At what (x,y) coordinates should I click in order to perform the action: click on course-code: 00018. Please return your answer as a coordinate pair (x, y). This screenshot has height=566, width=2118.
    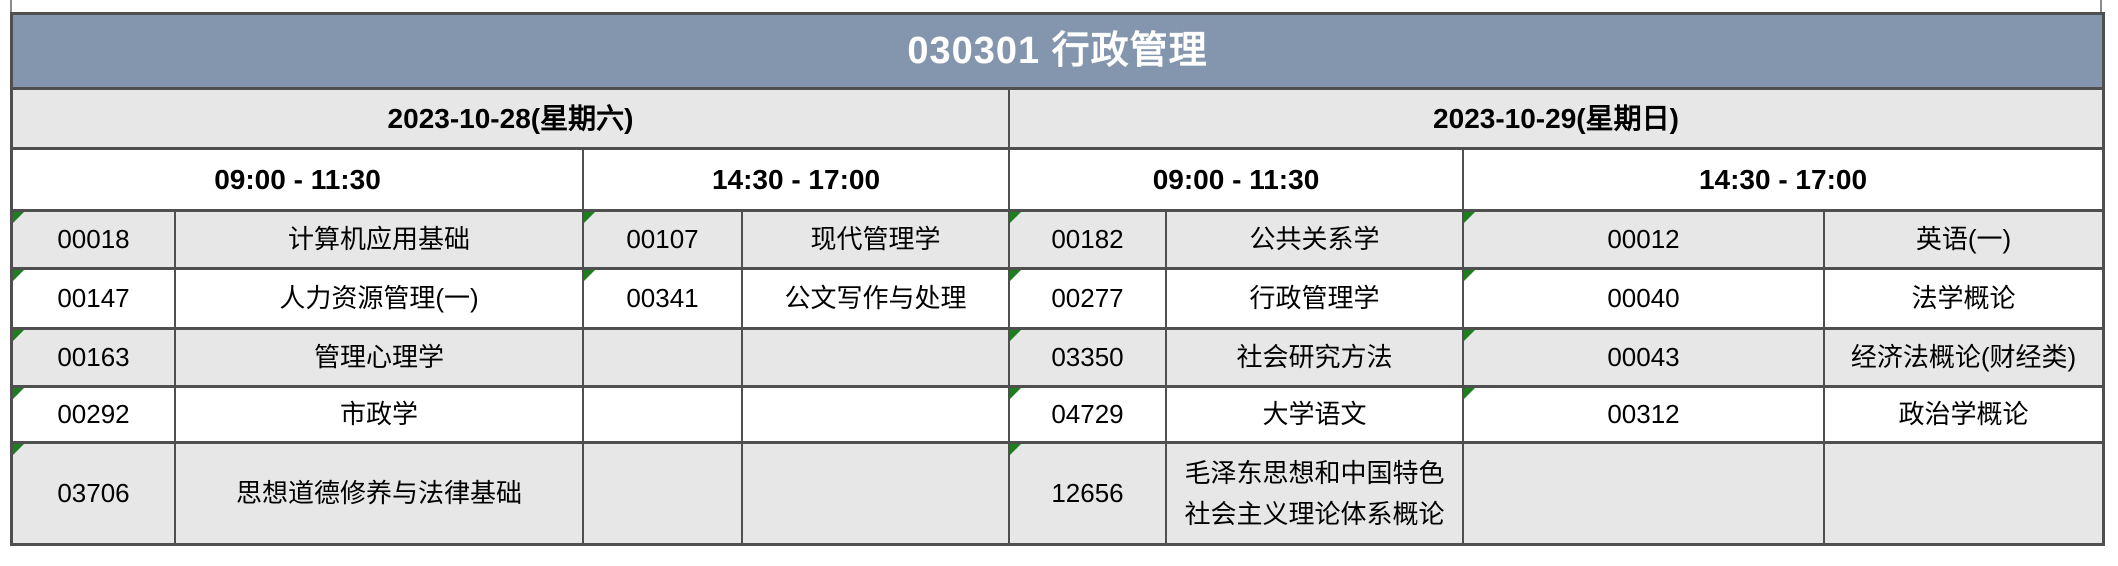
    Looking at the image, I should click on (93, 239).